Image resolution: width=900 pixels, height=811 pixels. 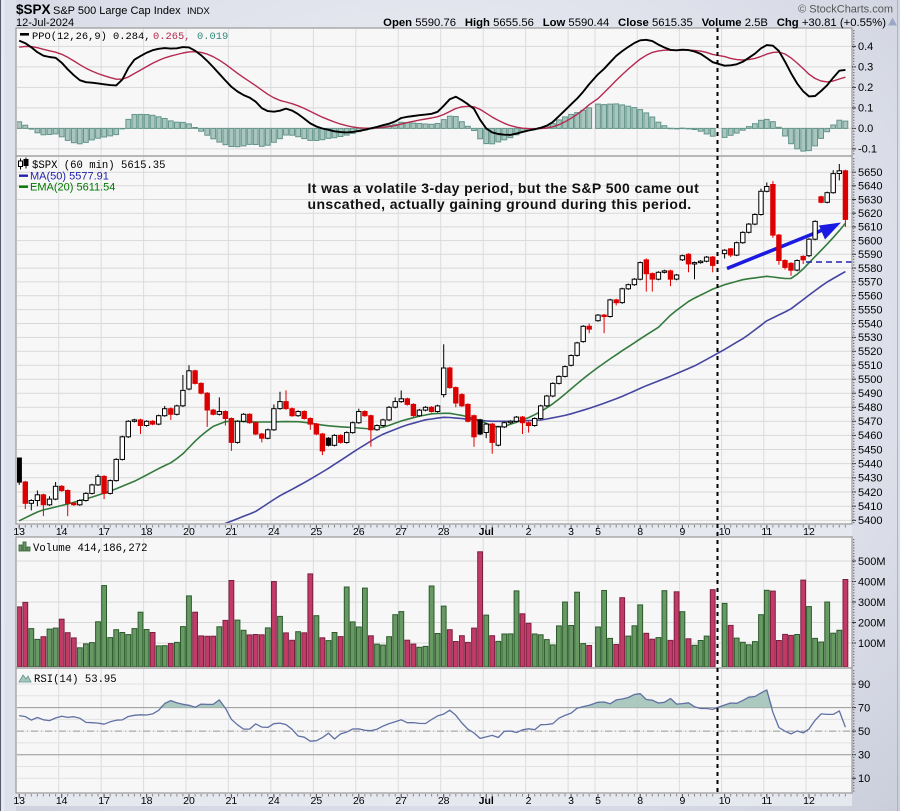 What do you see at coordinates (870, 408) in the screenshot?
I see `svg-text: 5480` at bounding box center [870, 408].